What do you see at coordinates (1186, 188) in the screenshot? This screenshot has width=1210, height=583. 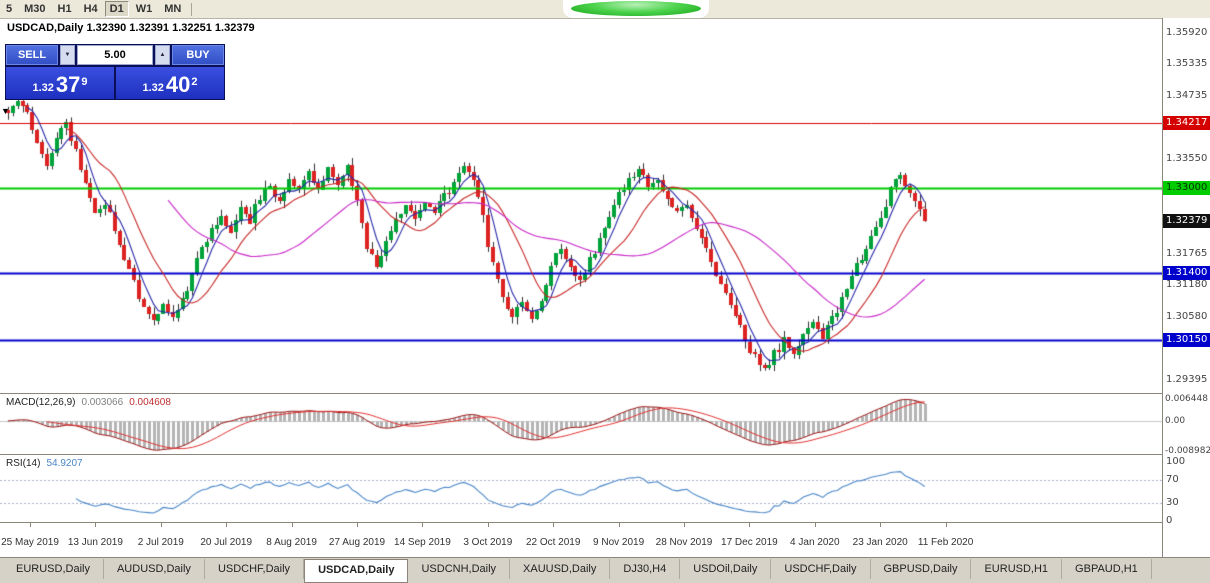 I see `price-tag-1.33000: 1.33000` at bounding box center [1186, 188].